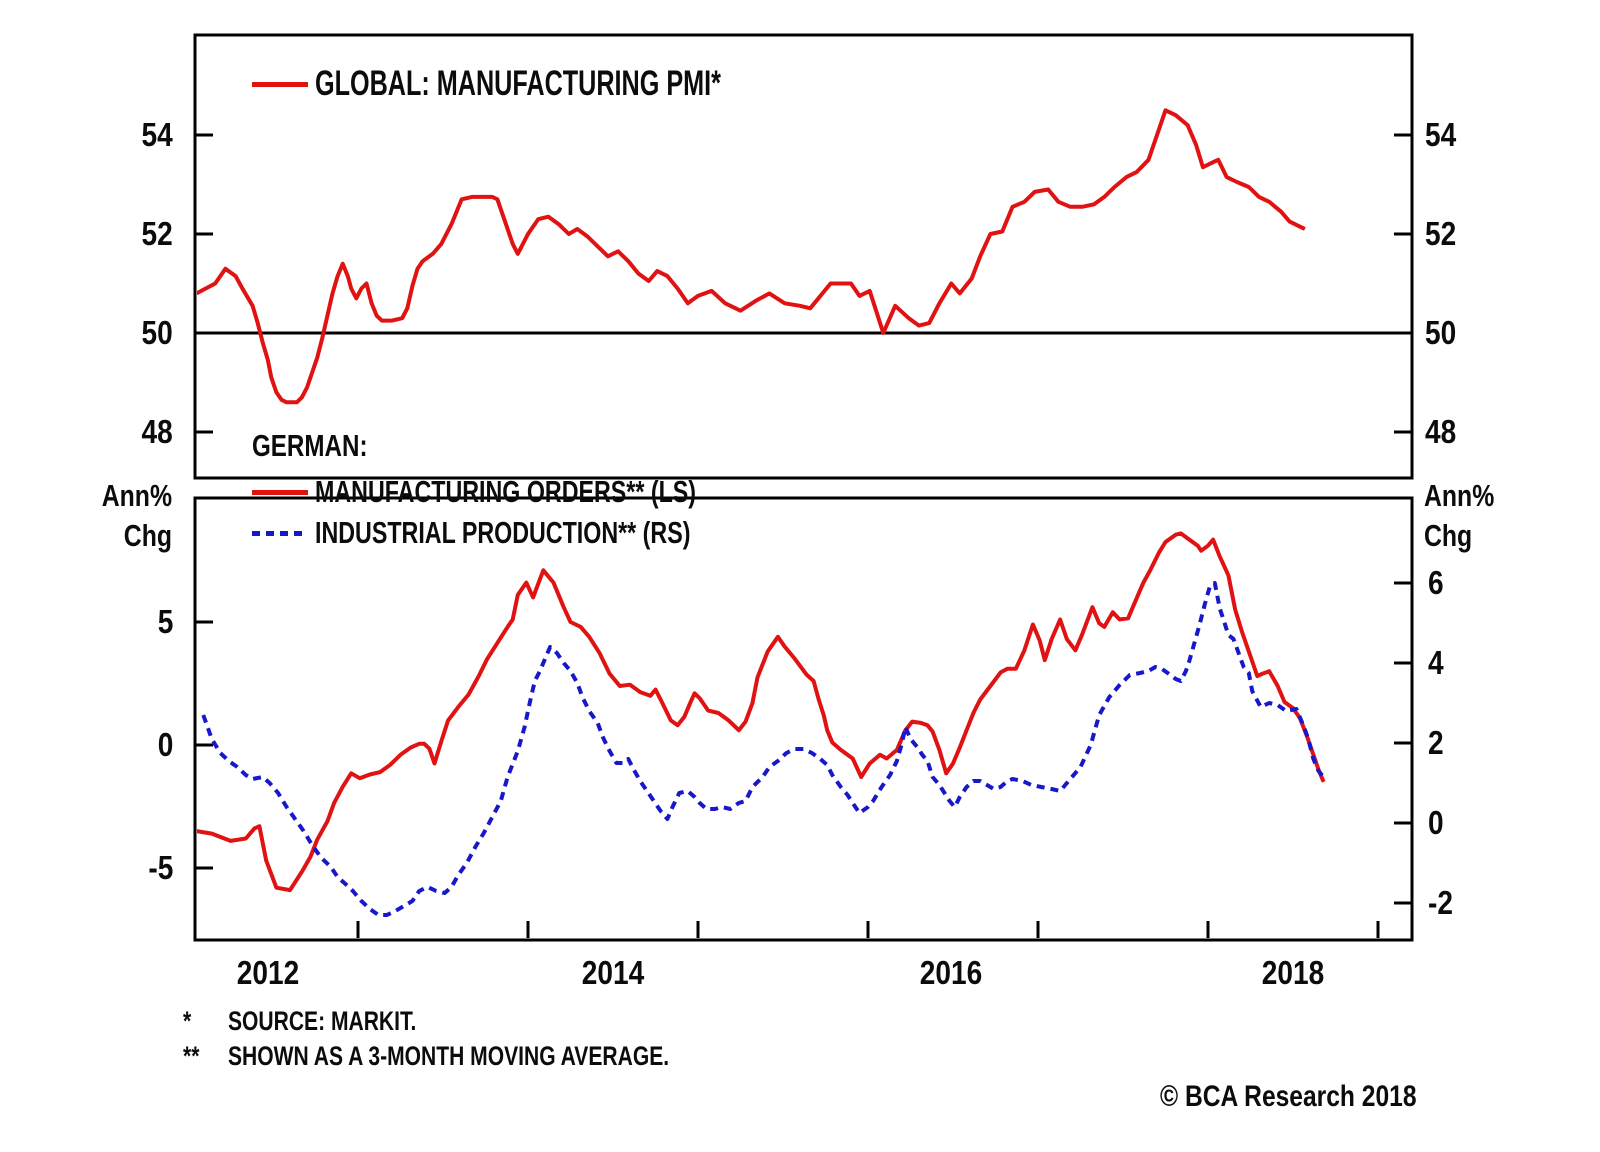 Image resolution: width=1600 pixels, height=1152 pixels. What do you see at coordinates (506, 491) in the screenshot?
I see `orders-legend-label: MANUFACTURING ORDERS** (LS)` at bounding box center [506, 491].